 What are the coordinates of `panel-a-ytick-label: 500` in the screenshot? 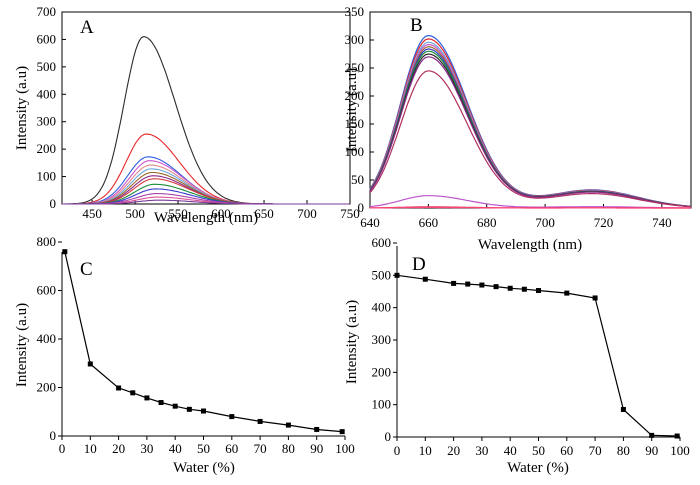 It's located at (47, 66).